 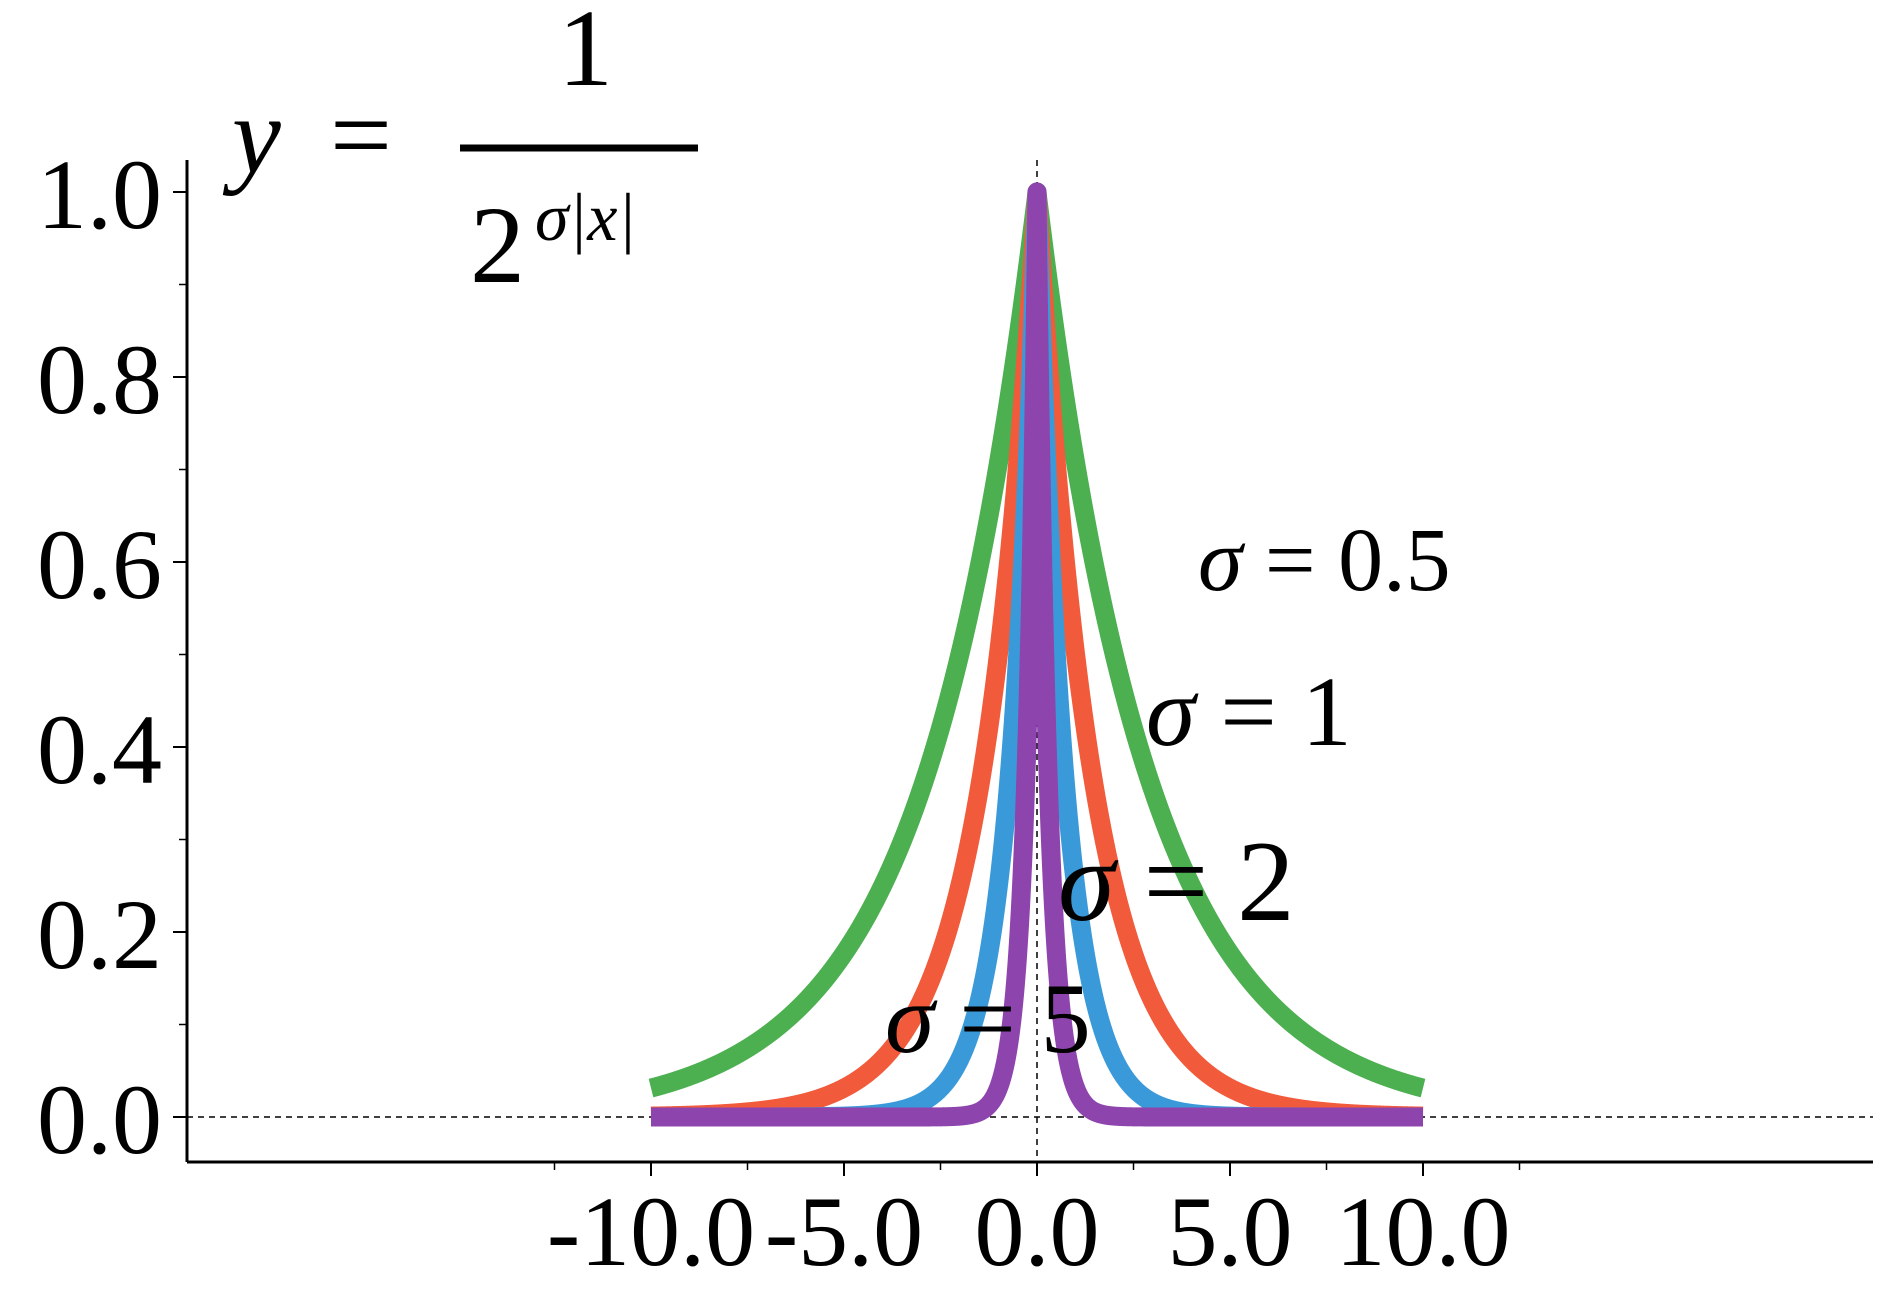 I want to click on y-tick-label: 0.4, so click(x=99, y=749).